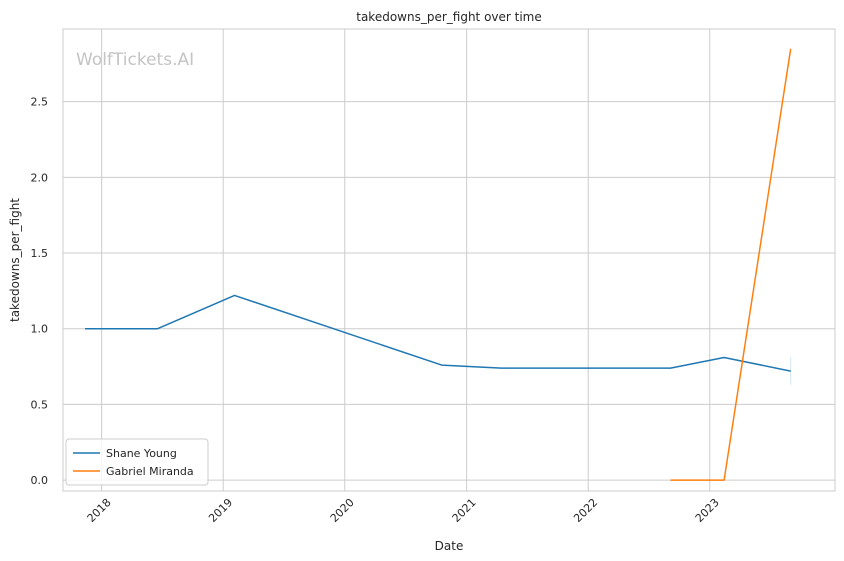 Image resolution: width=844 pixels, height=561 pixels. Describe the element at coordinates (40, 480) in the screenshot. I see `y-tick-label-0-0: 0.0` at that location.